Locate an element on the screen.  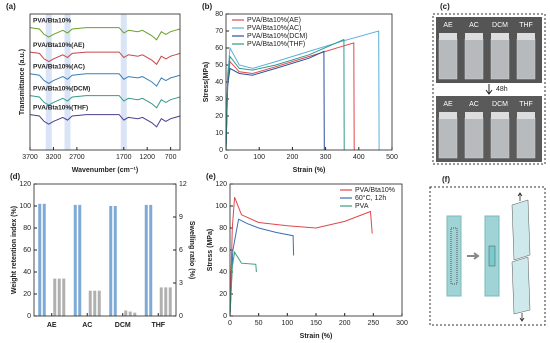
panel-label: (c) is located at coordinates (445, 6).